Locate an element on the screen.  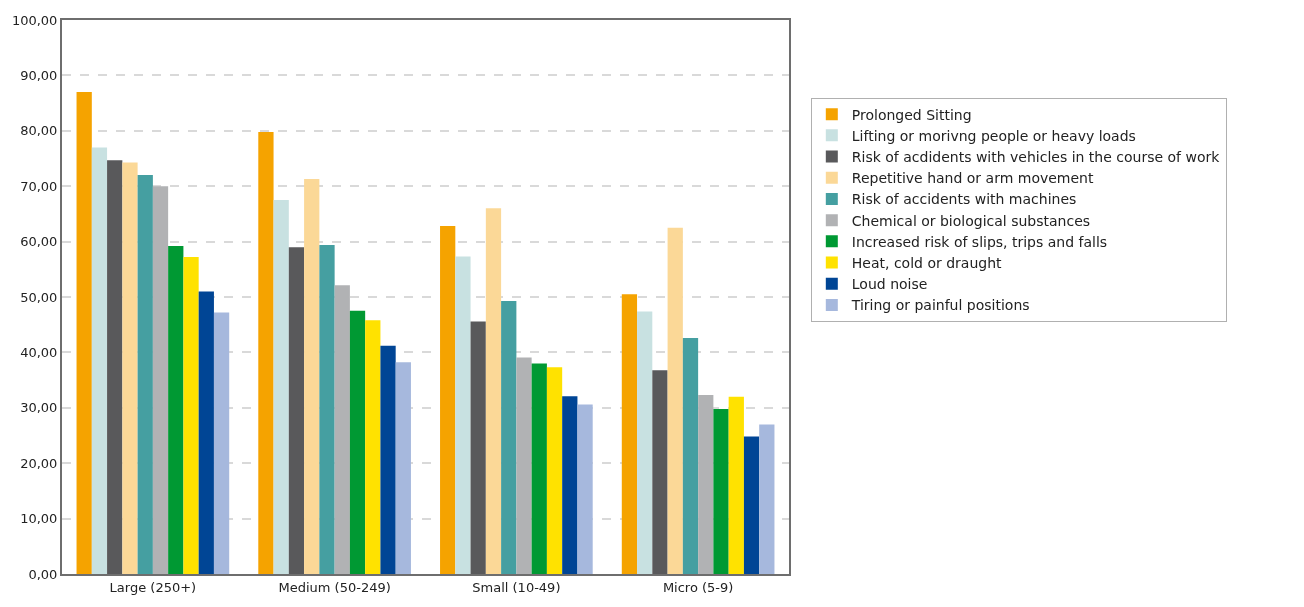
legend-label: Lifting or morivng people or heavy loads is located at coordinates (993, 135).